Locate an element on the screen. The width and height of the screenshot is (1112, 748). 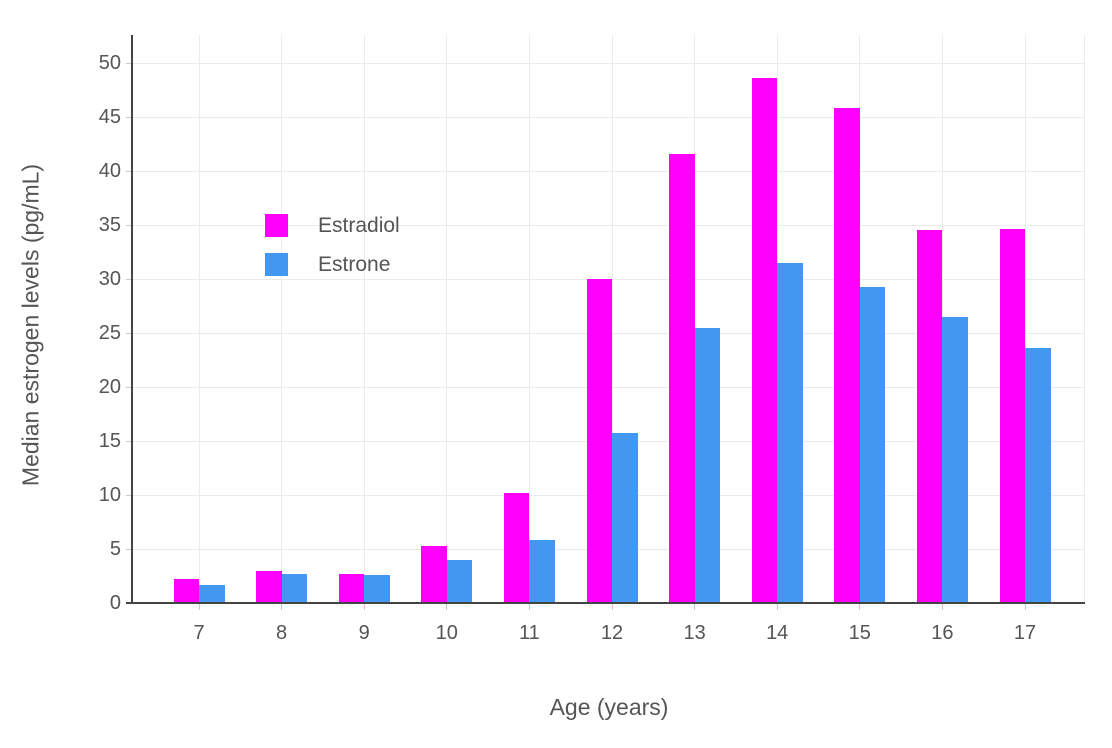
x-tick-label-9: 9 is located at coordinates (364, 633).